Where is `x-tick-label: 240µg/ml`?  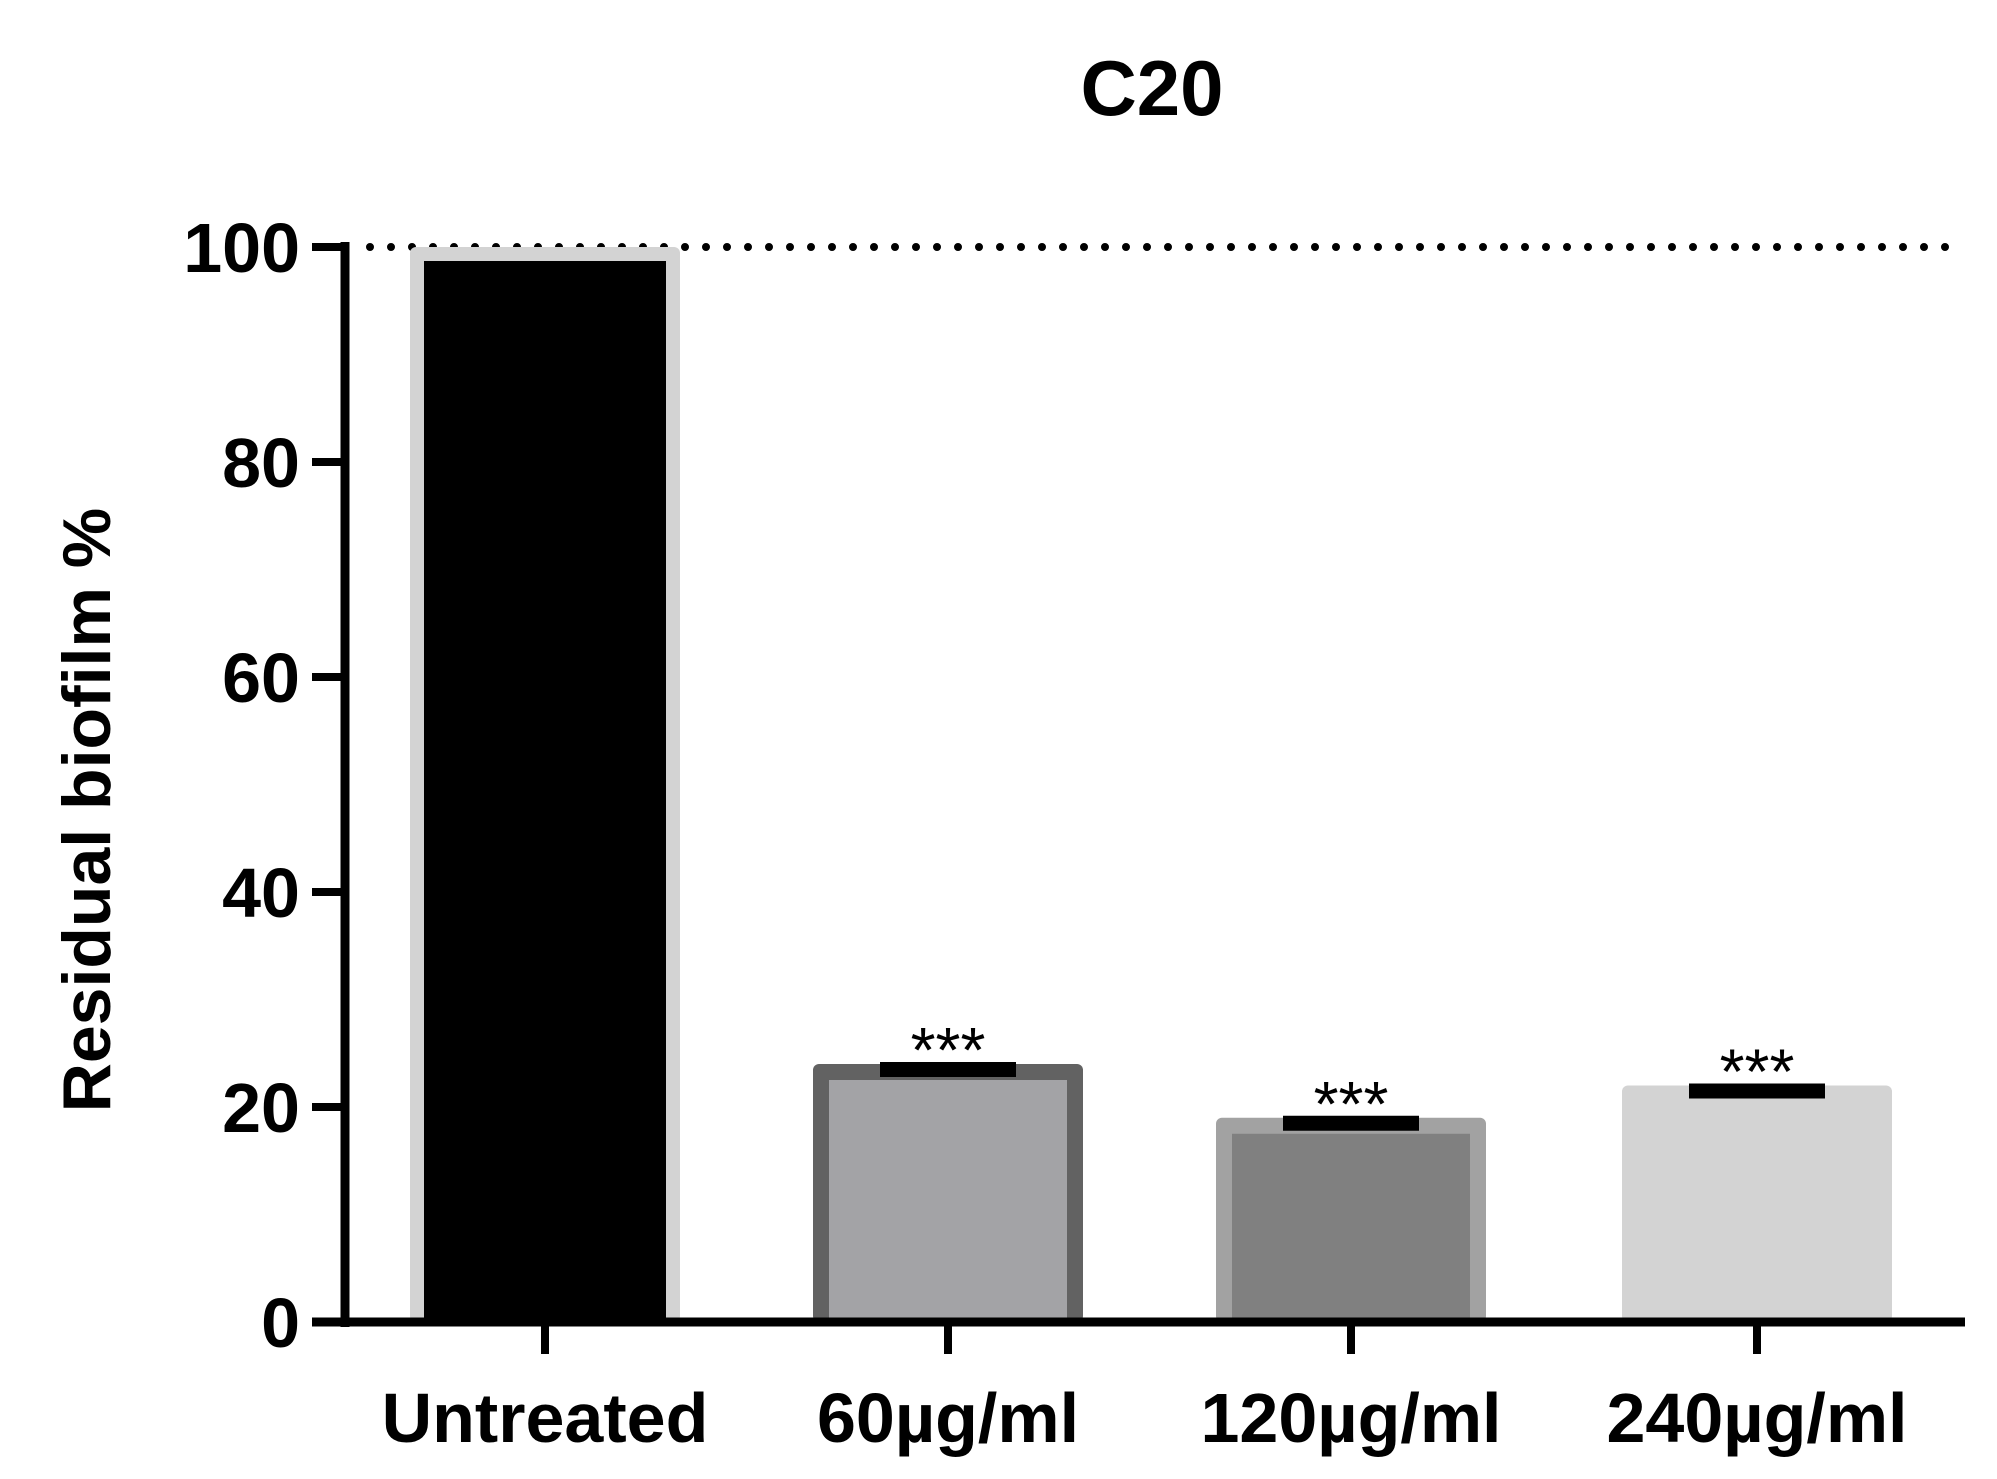 x-tick-label: 240µg/ml is located at coordinates (1756, 1418).